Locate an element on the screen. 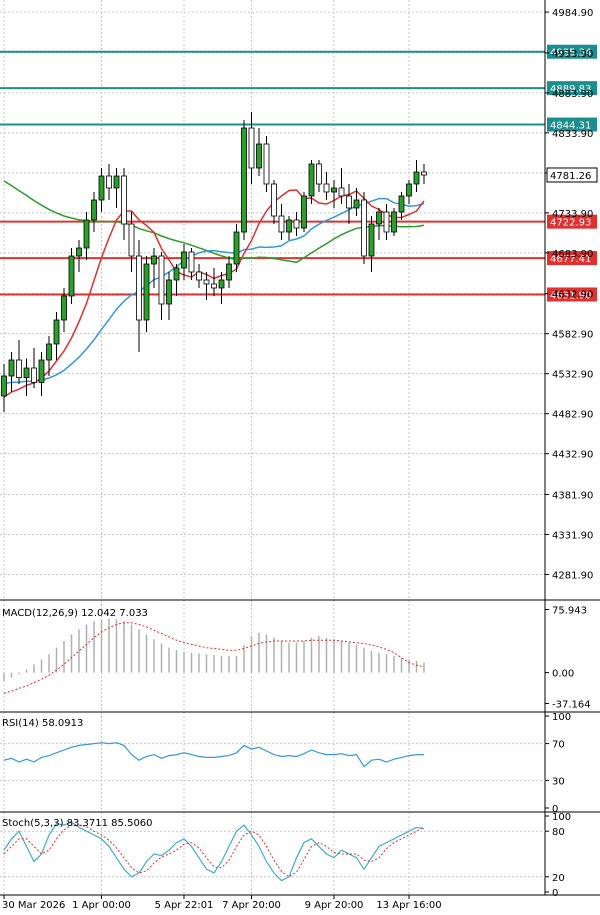  rsi-tick-label: 0 is located at coordinates (555, 809).